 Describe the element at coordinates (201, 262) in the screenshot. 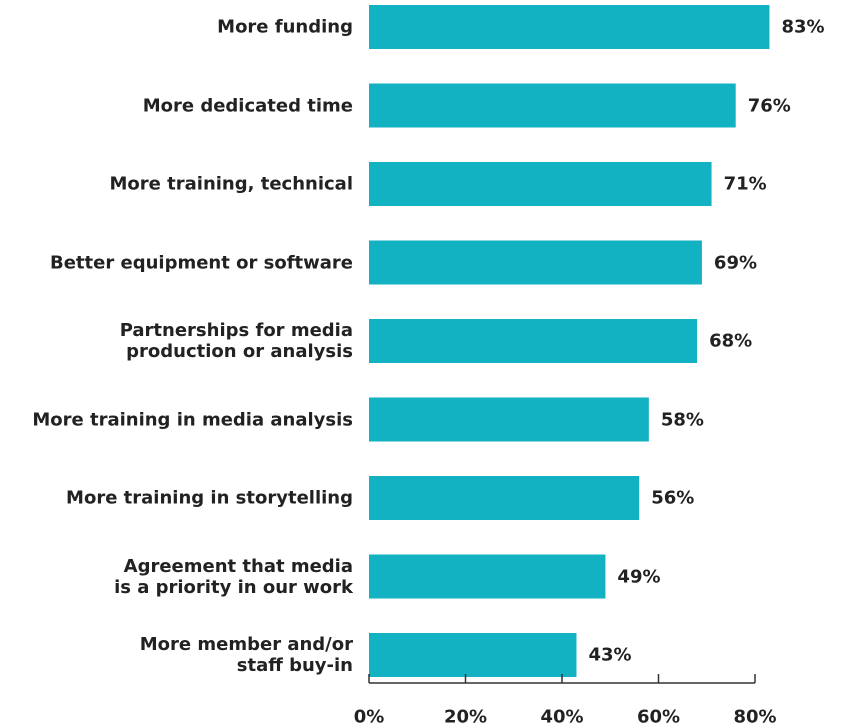

I see `category-label: Better equipment or software` at that location.